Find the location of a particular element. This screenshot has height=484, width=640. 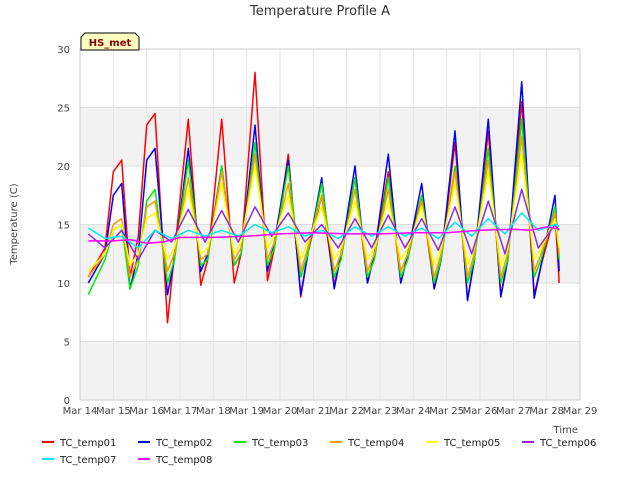

legend-item: TC_temp05 is located at coordinates (463, 443).